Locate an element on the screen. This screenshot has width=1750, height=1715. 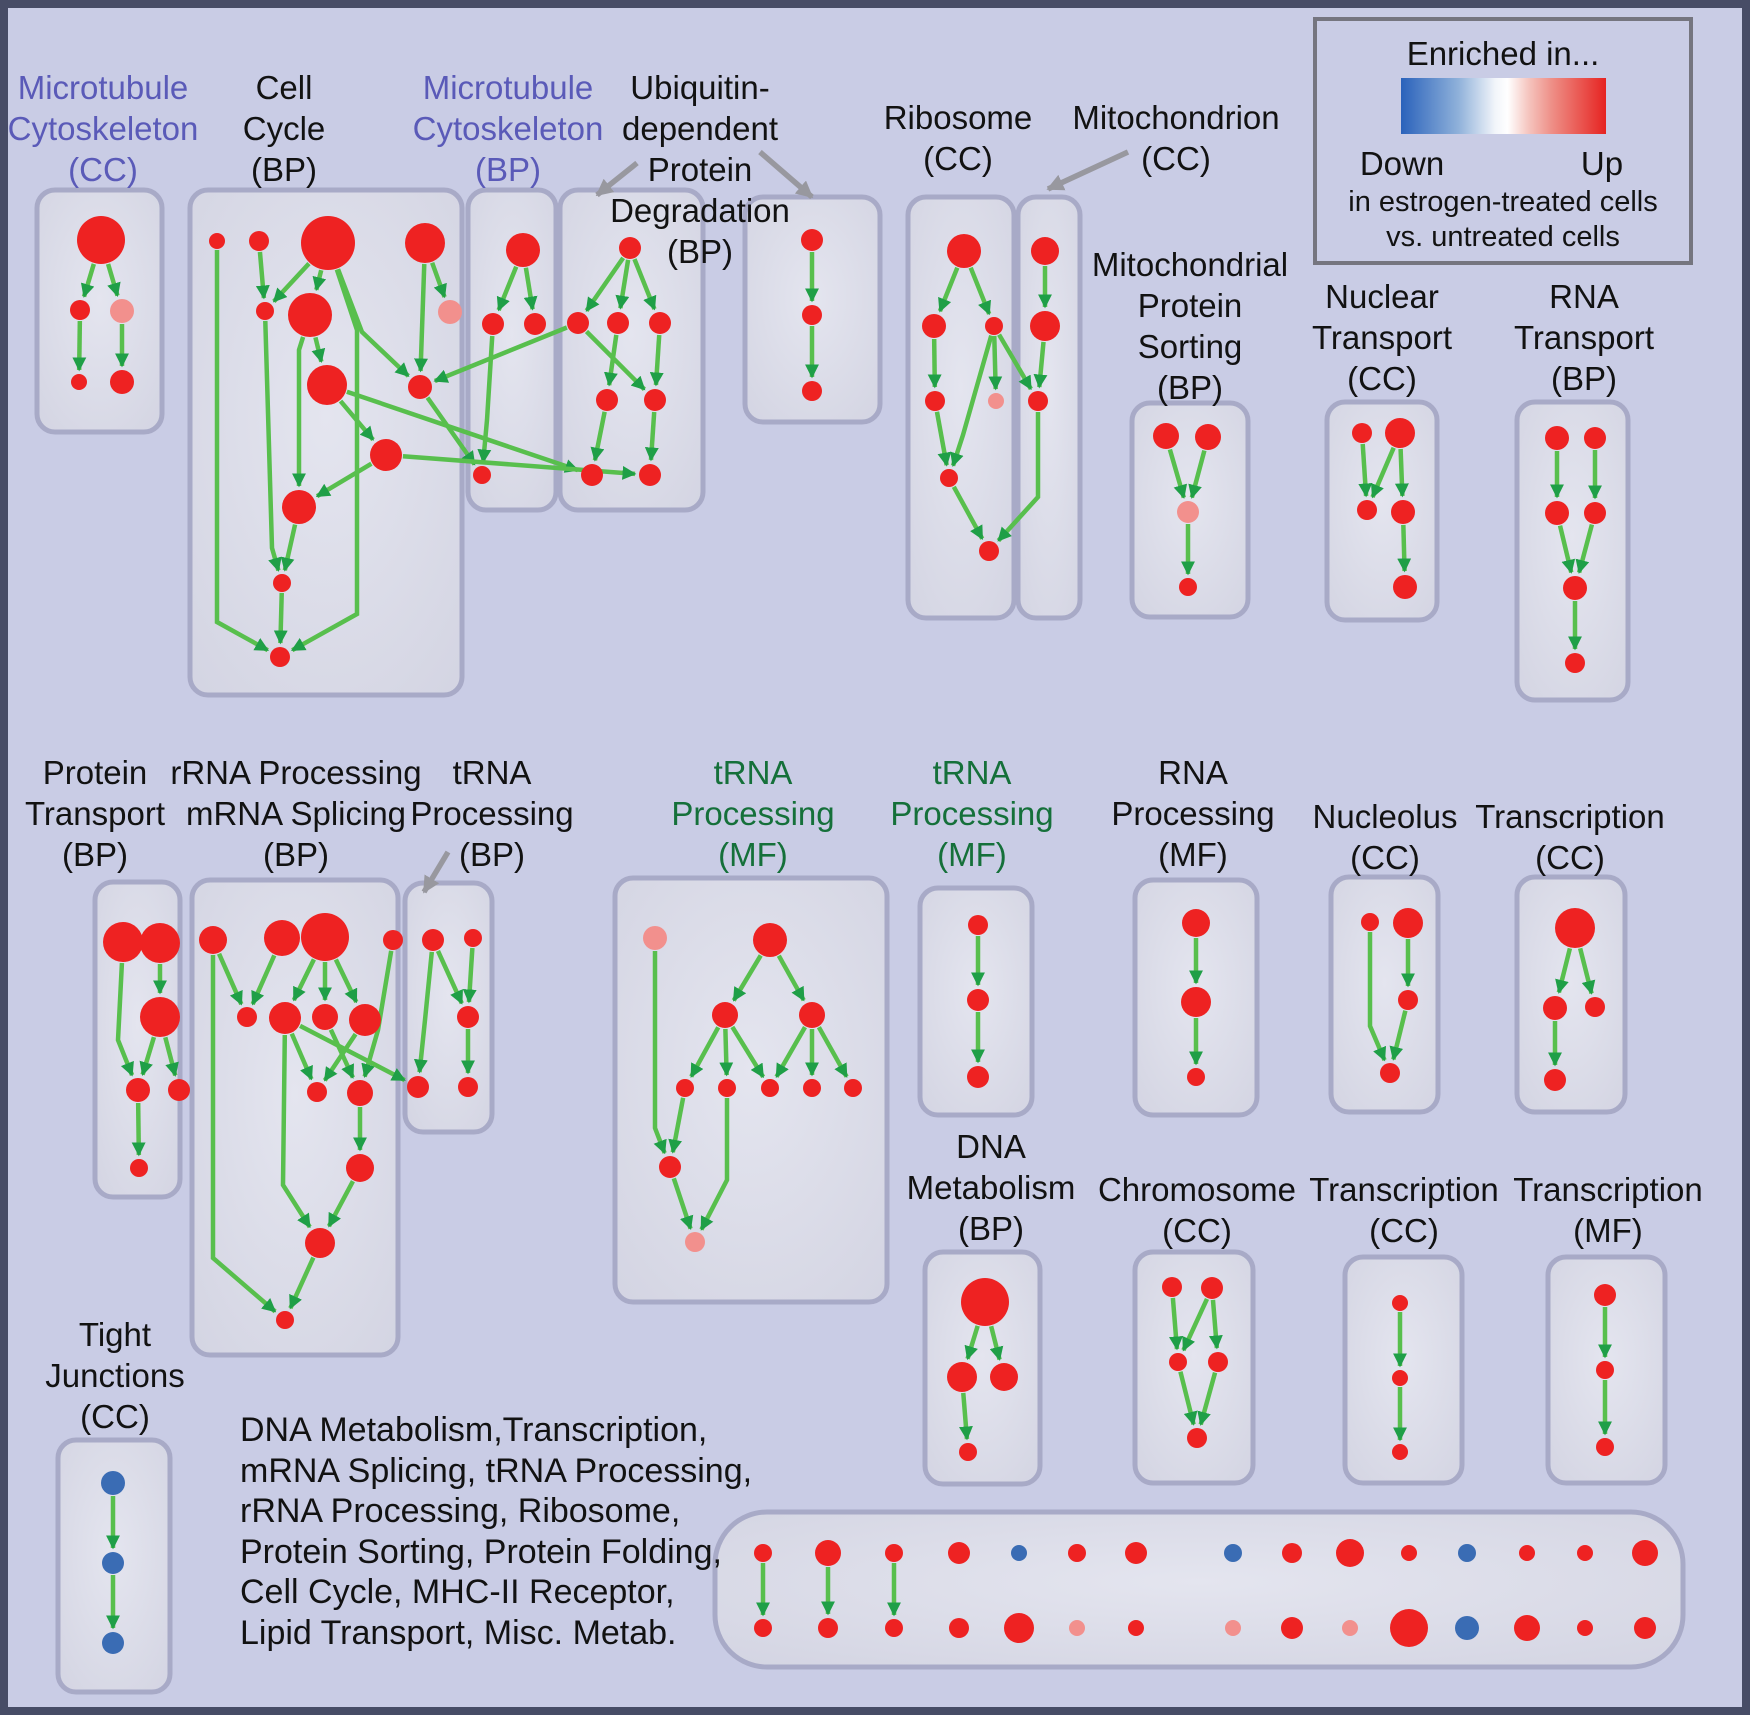
cluster-box-transcription-cc-row3 is located at coordinates (1403, 1370).